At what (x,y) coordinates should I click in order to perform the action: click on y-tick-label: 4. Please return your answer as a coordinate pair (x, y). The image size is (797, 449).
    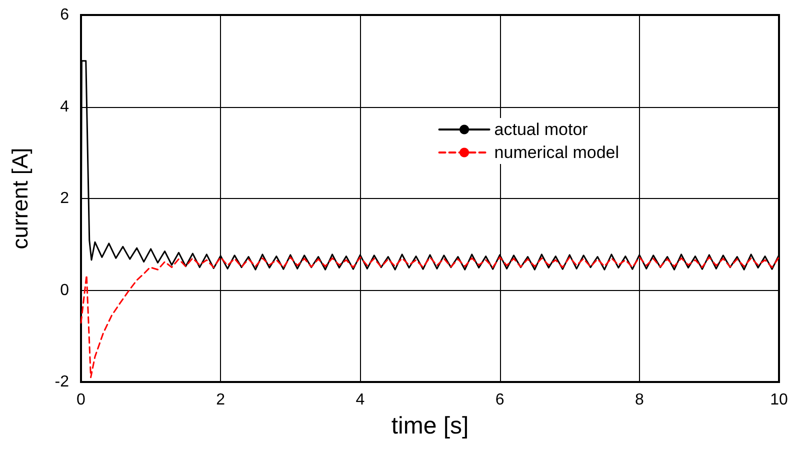
    Looking at the image, I should click on (65, 107).